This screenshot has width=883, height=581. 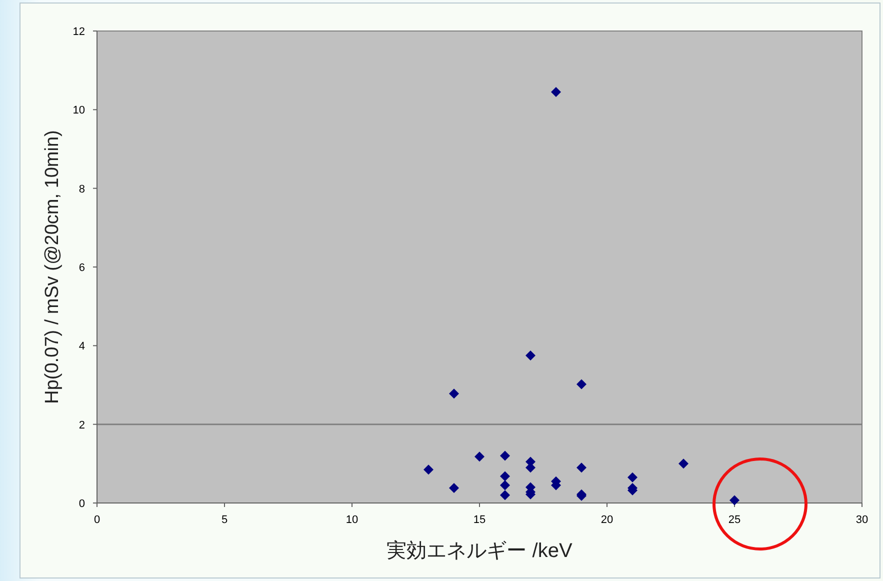 What do you see at coordinates (81, 268) in the screenshot?
I see `y-tick-label: 6` at bounding box center [81, 268].